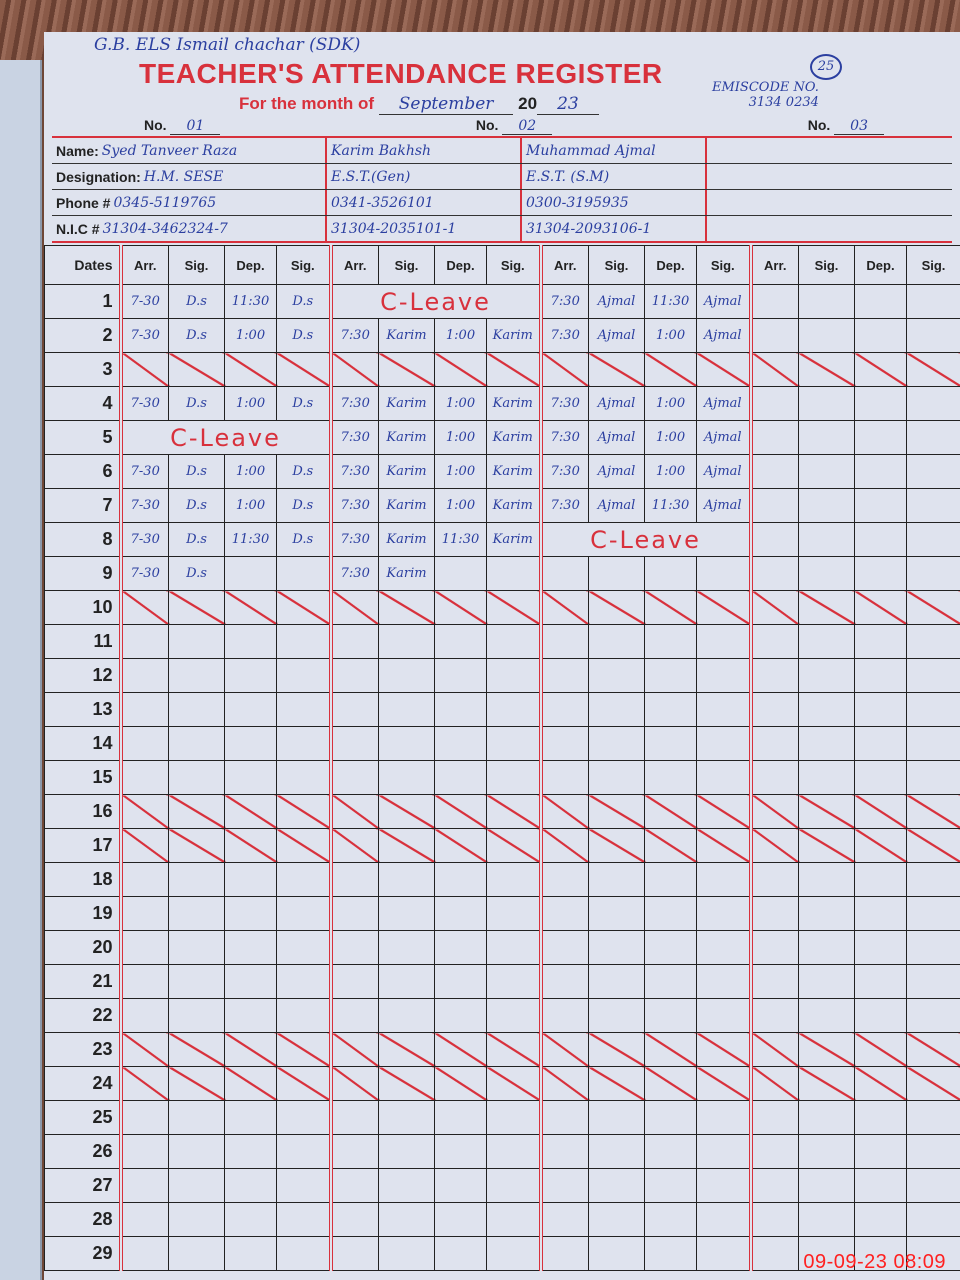  I want to click on page-number: 25, so click(826, 67).